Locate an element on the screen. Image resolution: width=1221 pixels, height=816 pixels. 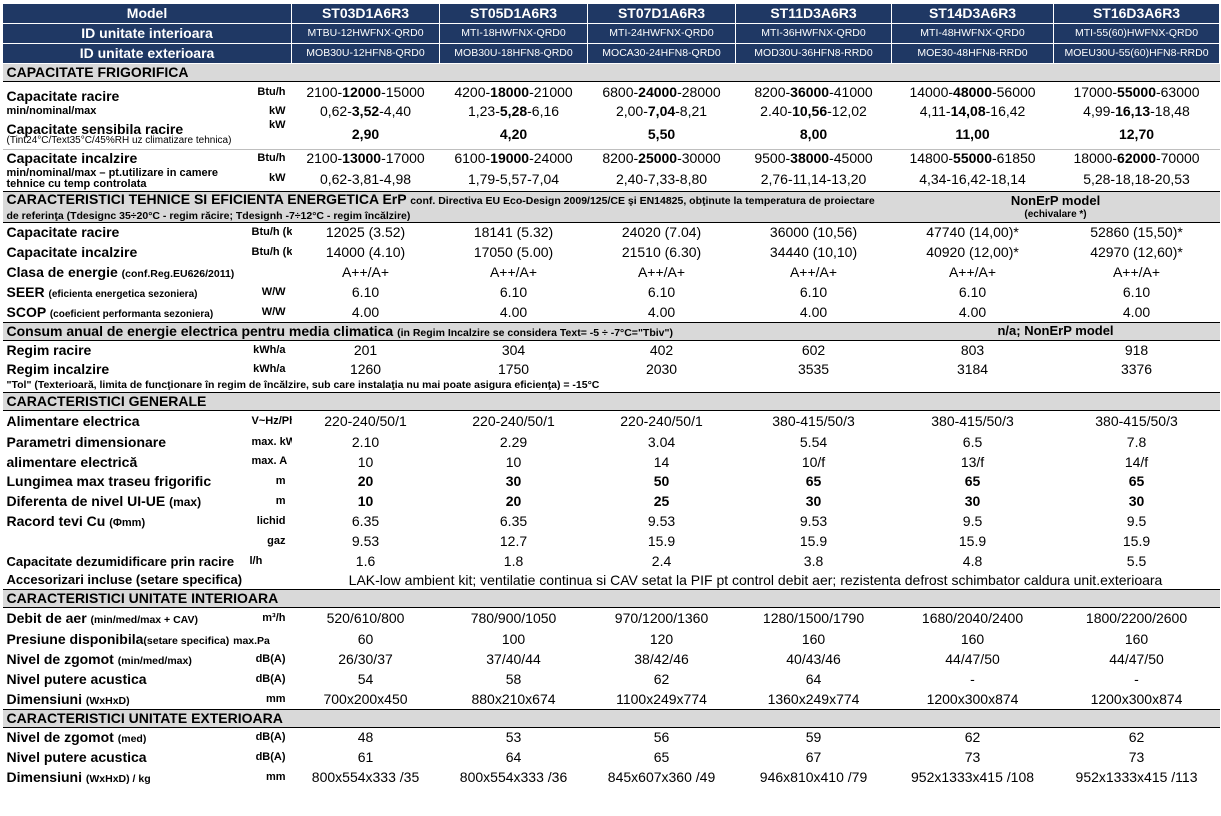
incalzire-label: Capacitate incalzire is located at coordinates (72, 158).